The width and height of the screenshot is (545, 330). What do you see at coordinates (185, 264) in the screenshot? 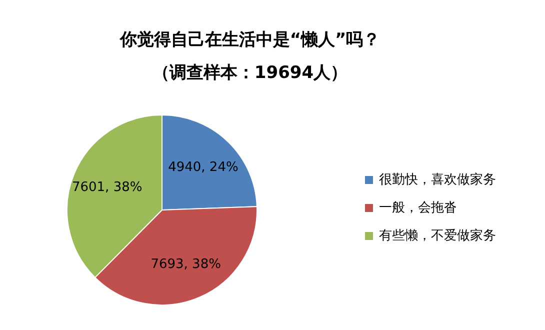
I see `data-label: 7693, 38%` at bounding box center [185, 264].